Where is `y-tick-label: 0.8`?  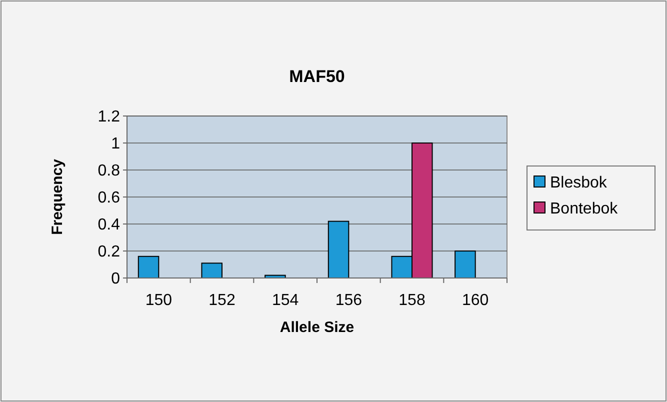
y-tick-label: 0.8 is located at coordinates (109, 171).